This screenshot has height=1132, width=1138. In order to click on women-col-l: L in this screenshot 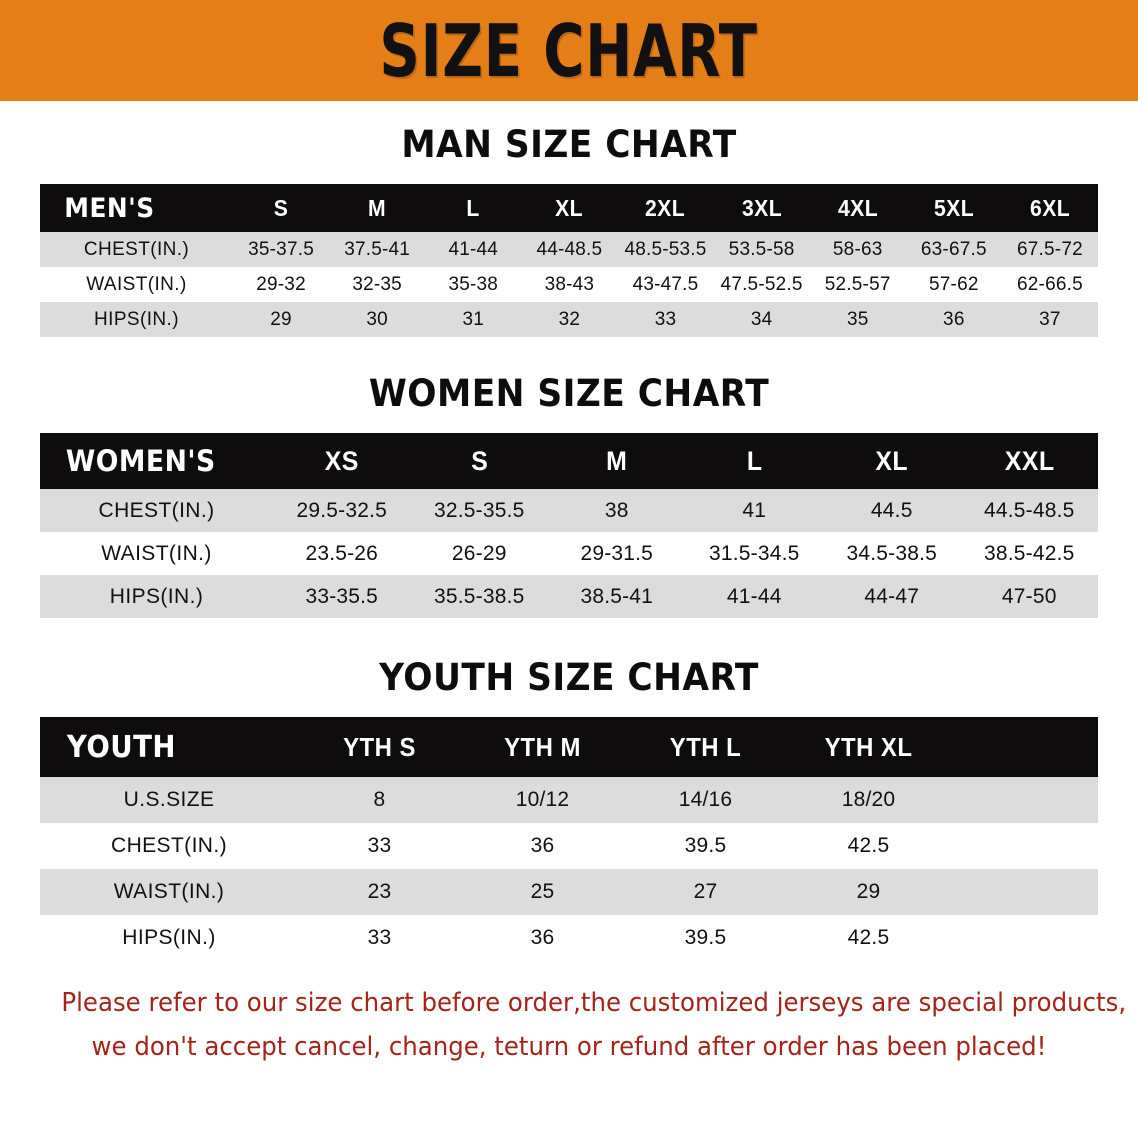, I will do `click(754, 460)`.